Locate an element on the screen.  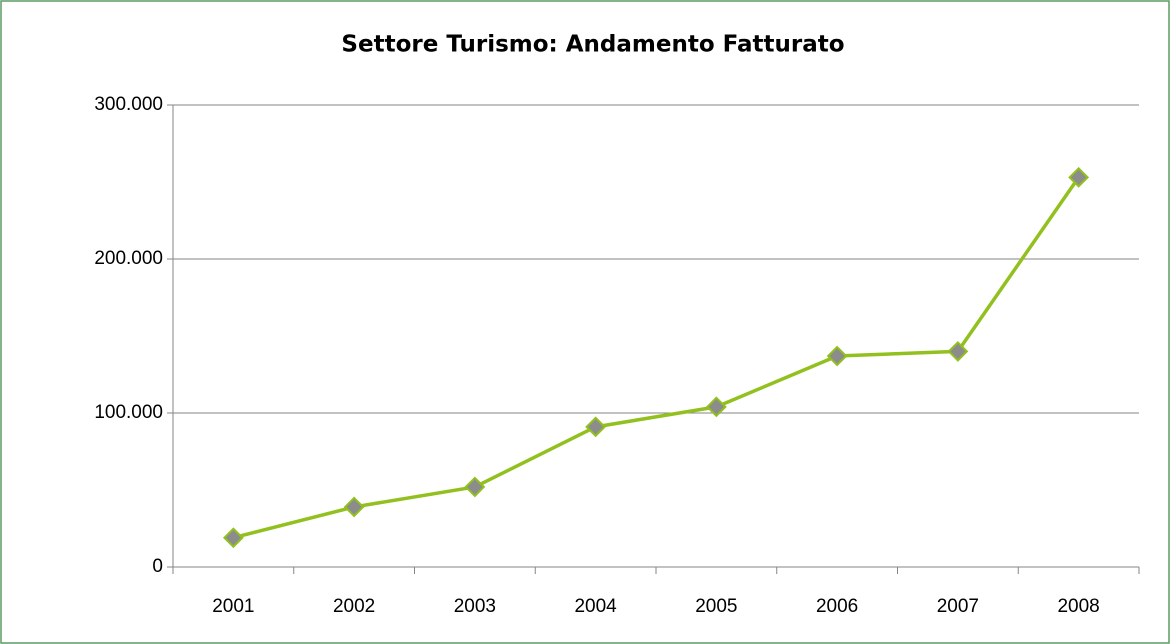
y-tick-label: 0 is located at coordinates (157, 566).